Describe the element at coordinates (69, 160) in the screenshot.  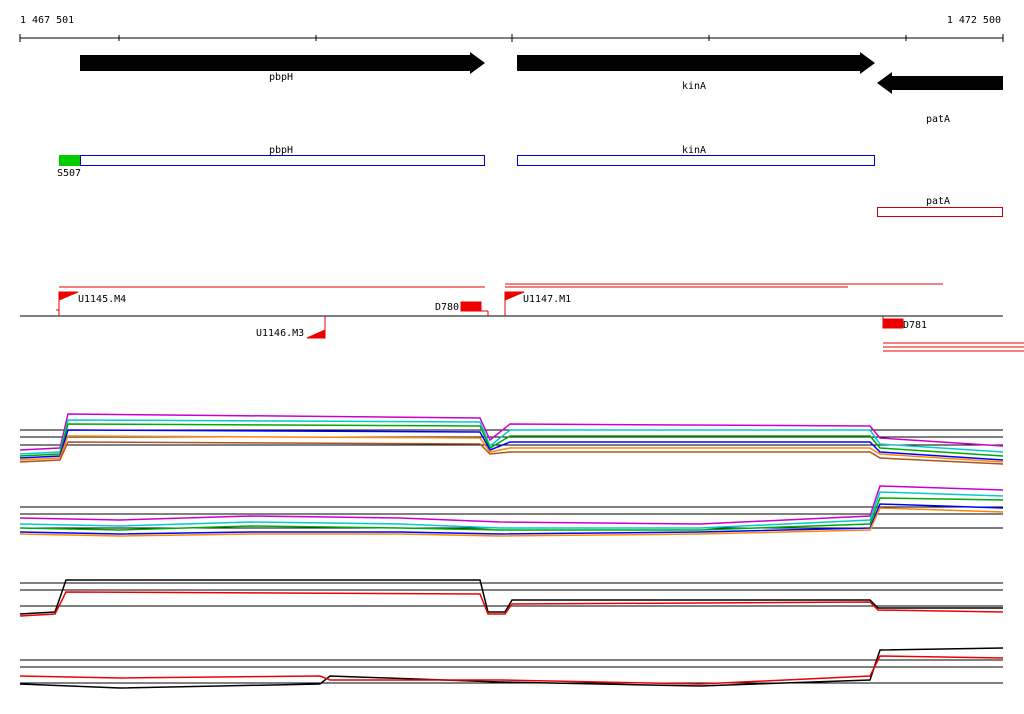
I see `feature-box` at that location.